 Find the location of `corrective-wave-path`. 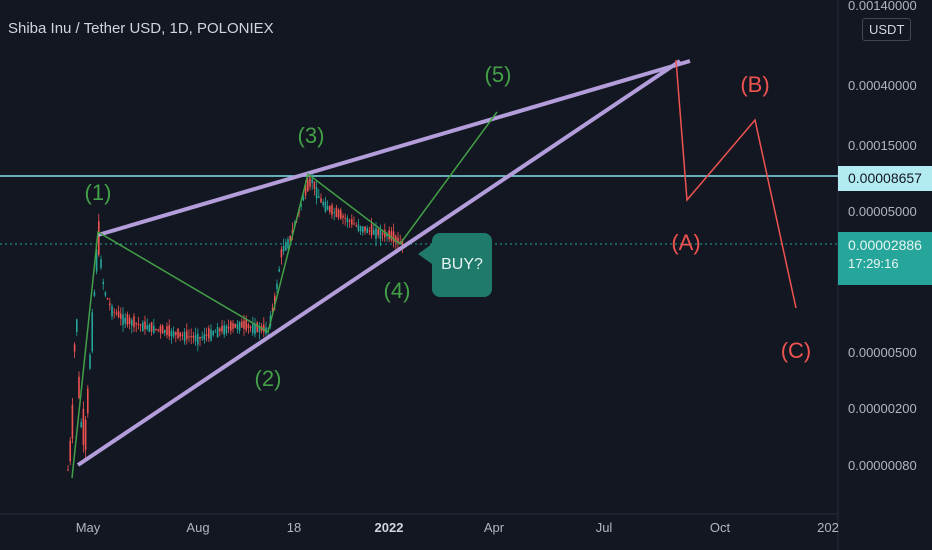

corrective-wave-path is located at coordinates (736, 184).